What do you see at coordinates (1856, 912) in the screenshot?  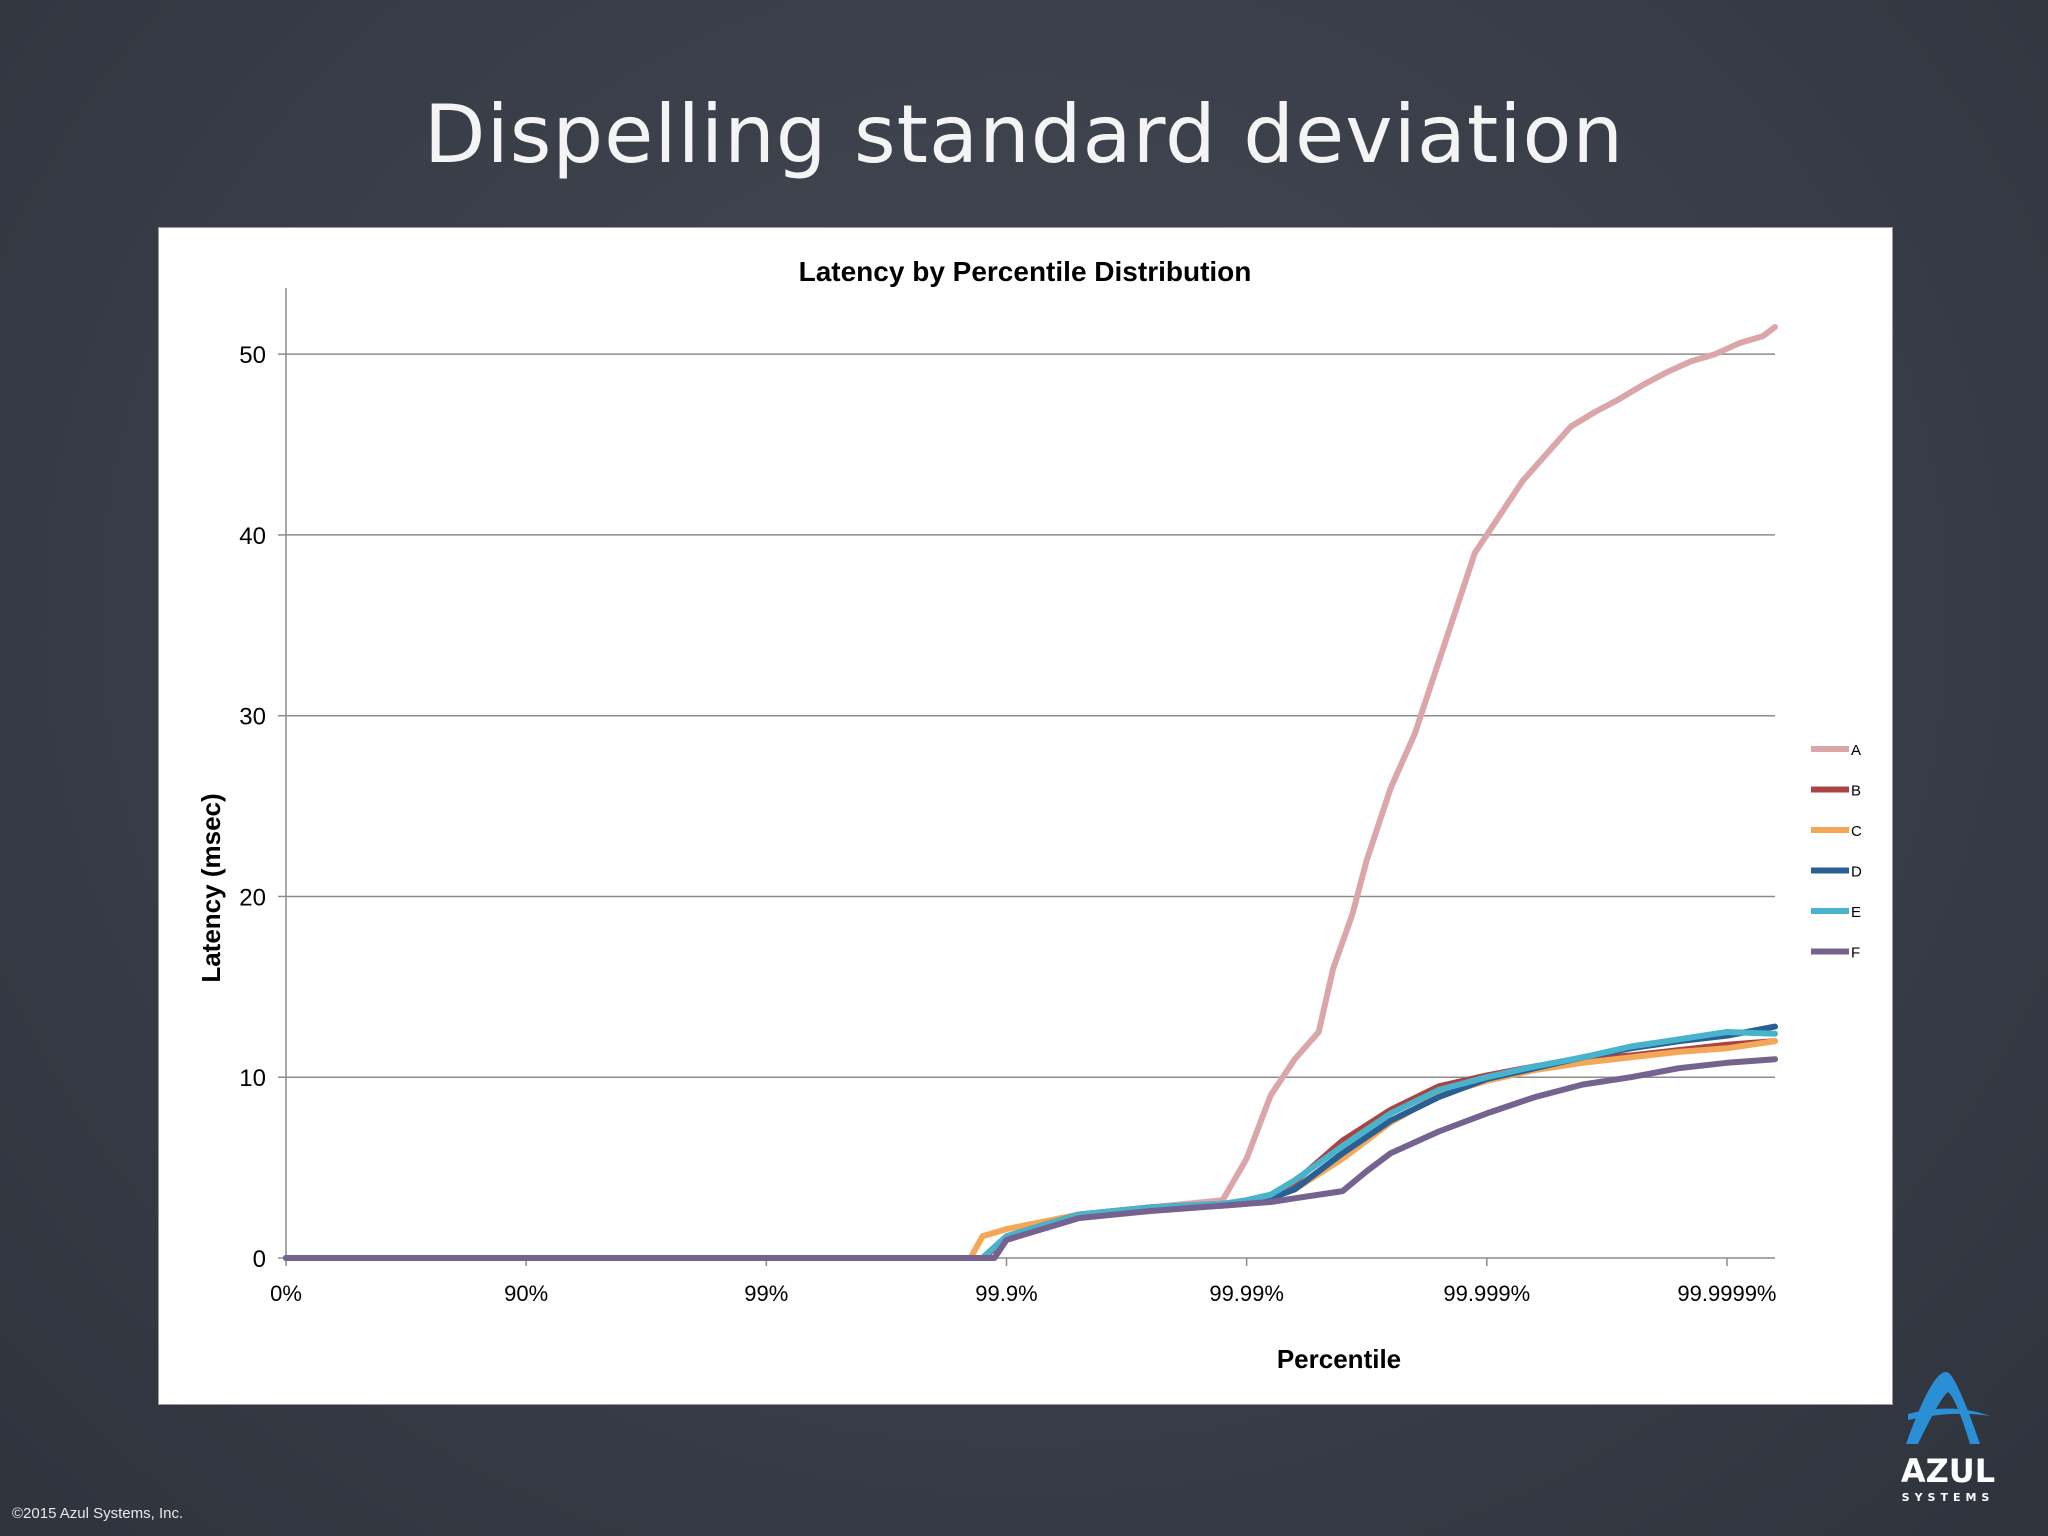 I see `legend-label-e: E` at bounding box center [1856, 912].